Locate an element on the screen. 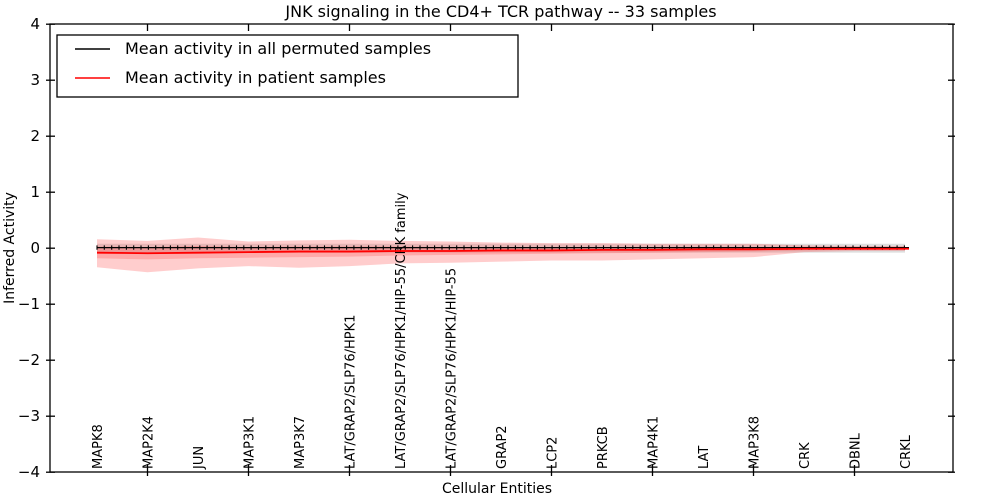 The width and height of the screenshot is (1000, 500). y-tick-label: −1 is located at coordinates (29, 304).